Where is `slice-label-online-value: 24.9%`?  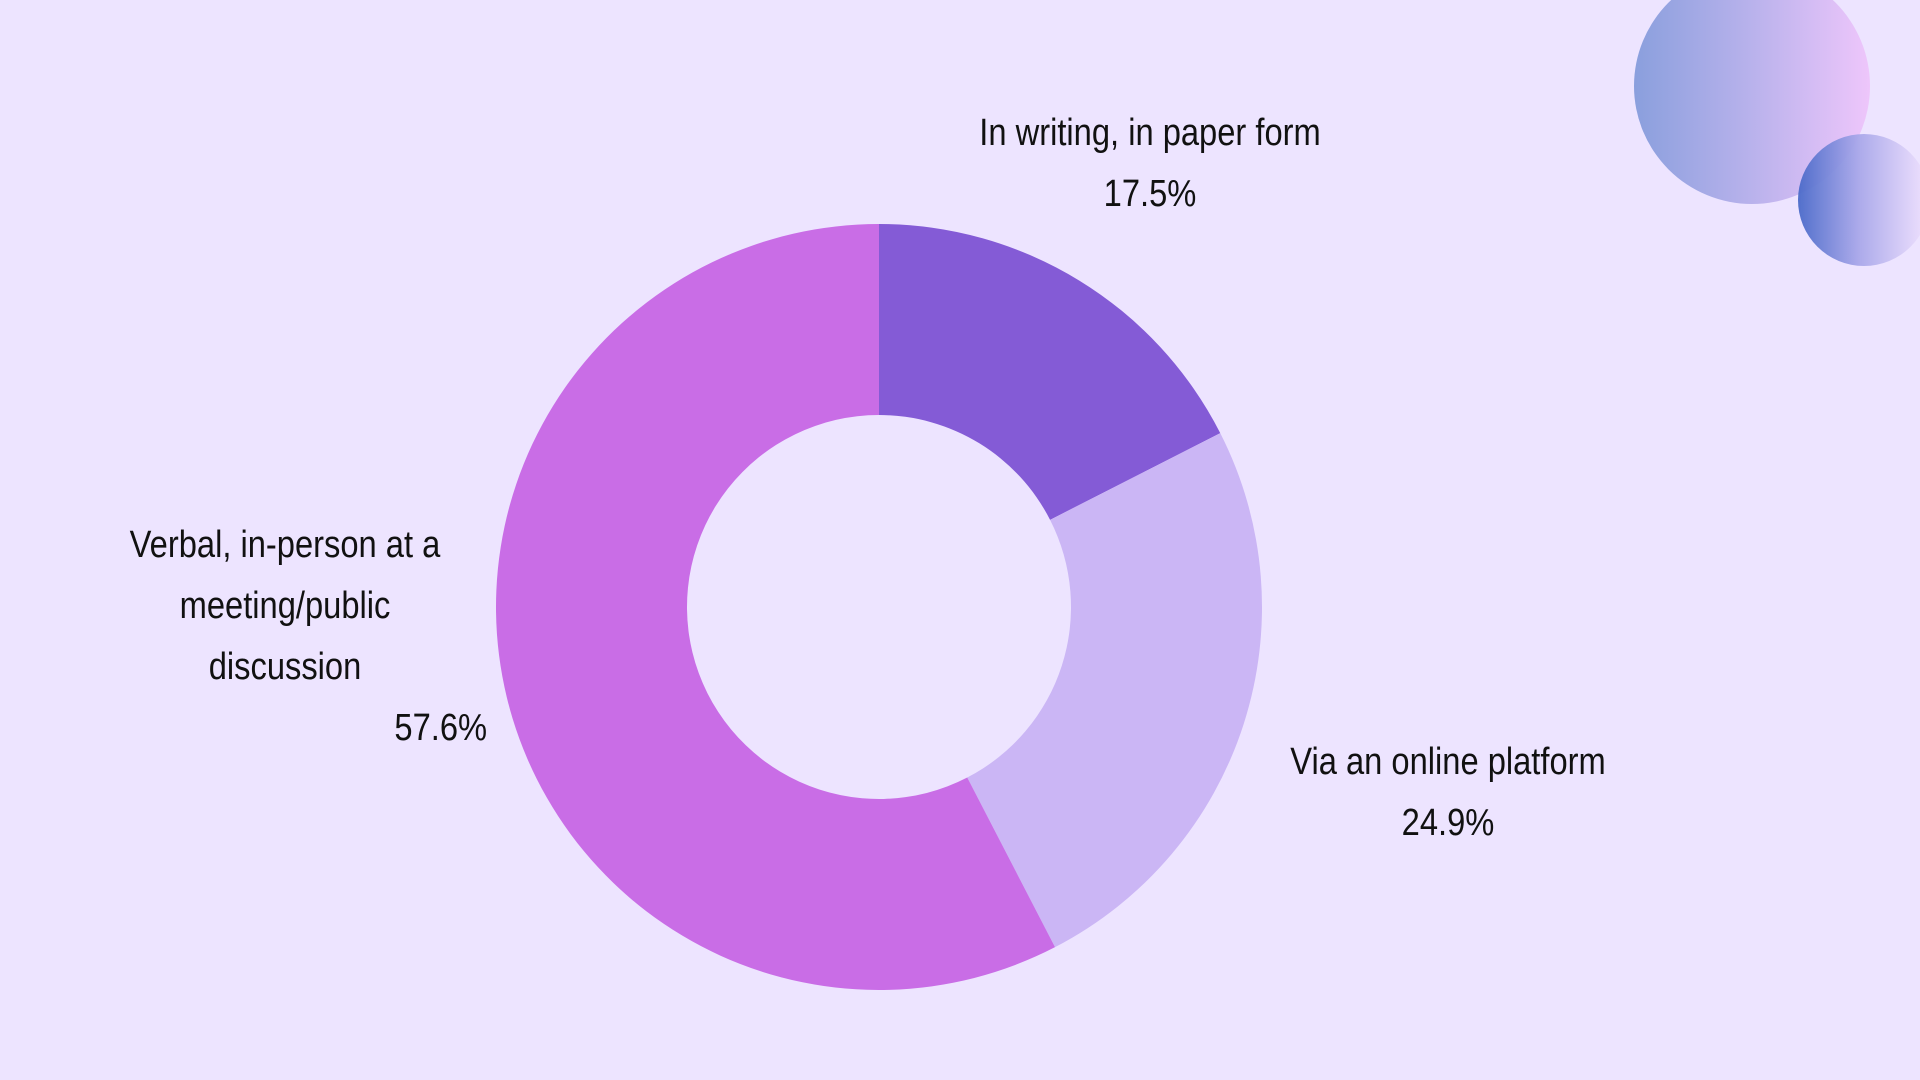
slice-label-online-value: 24.9% is located at coordinates (1448, 823).